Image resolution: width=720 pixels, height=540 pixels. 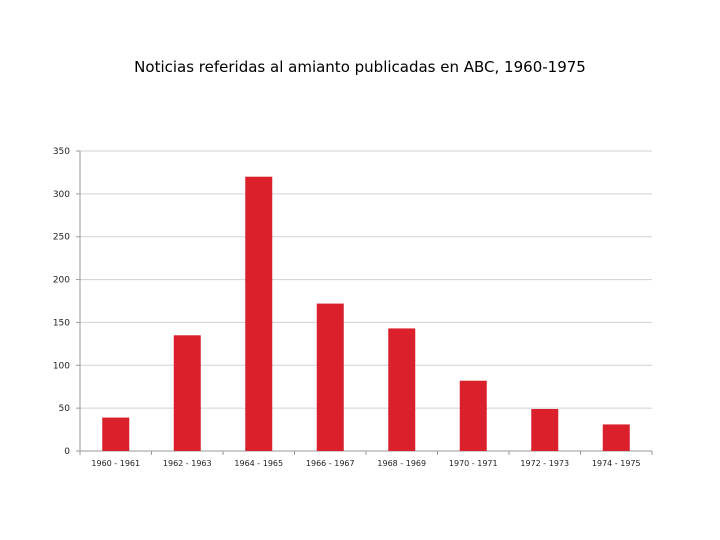 I want to click on y-tick-label: 350, so click(x=61, y=152).